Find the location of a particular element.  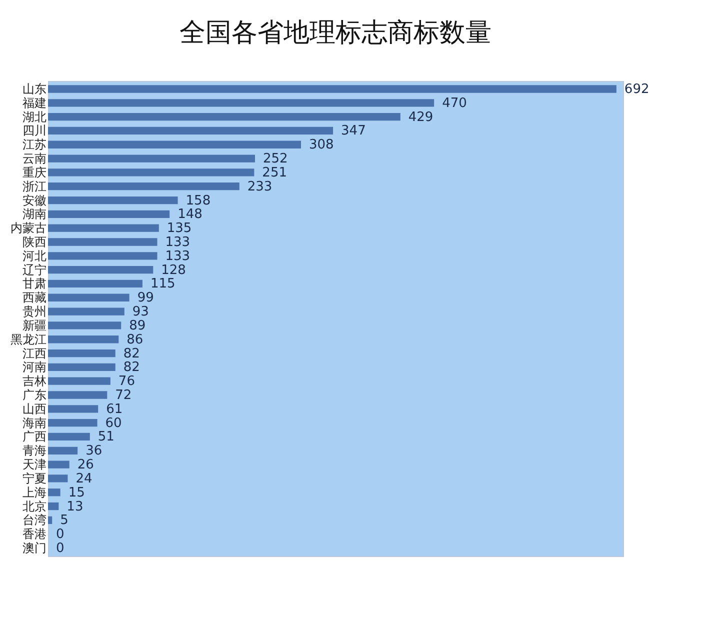

y-tick-label: 安徽 is located at coordinates (34, 200).